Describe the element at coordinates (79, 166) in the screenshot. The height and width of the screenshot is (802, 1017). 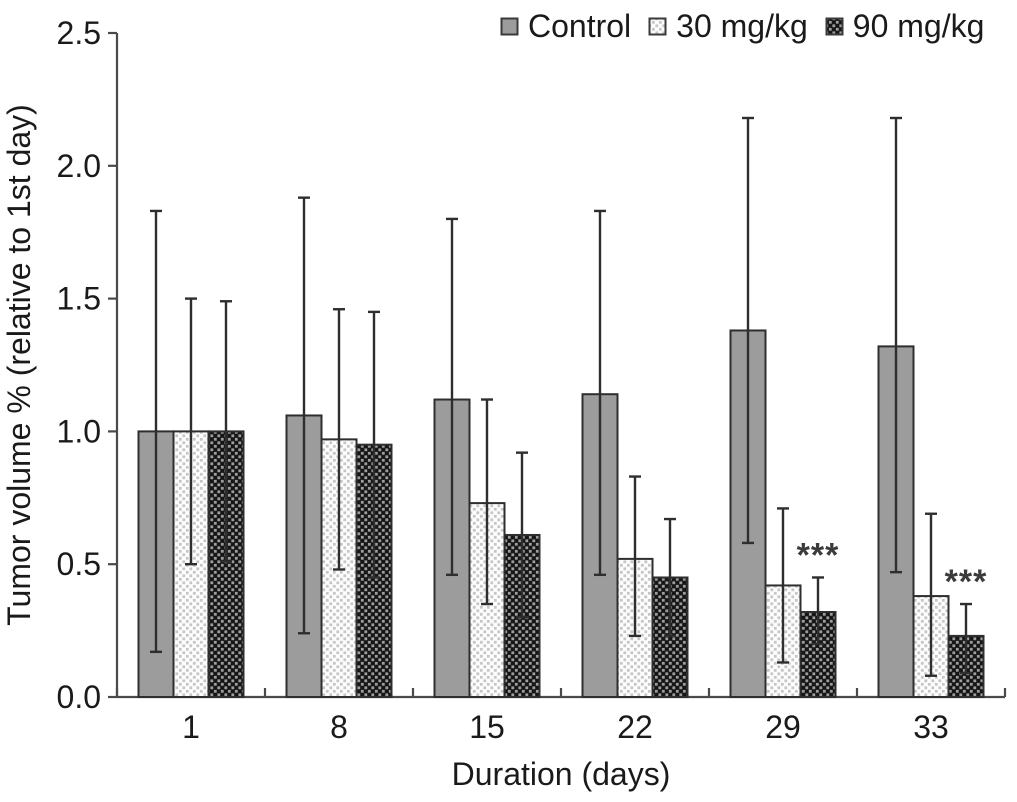
I see `y-axis-tick-label: 2.0` at that location.